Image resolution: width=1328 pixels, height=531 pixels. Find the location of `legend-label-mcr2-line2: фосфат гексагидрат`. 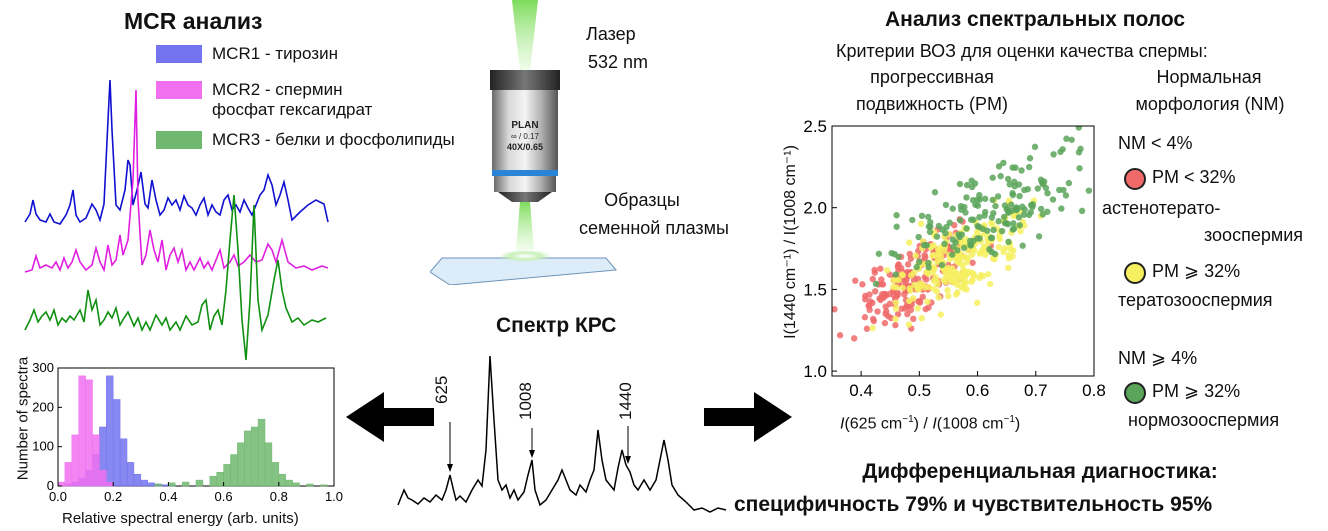

legend-label-mcr2-line2: фосфат гексагидрат is located at coordinates (292, 109).